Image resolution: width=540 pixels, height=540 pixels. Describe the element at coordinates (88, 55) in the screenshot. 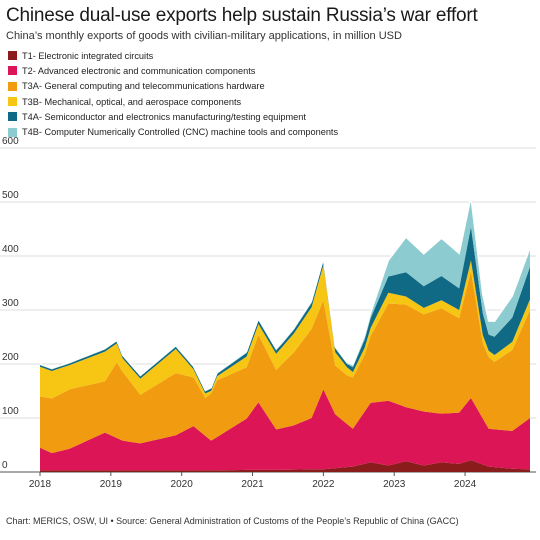

I see `legend-label: T1- Electronic integrated circuits` at that location.